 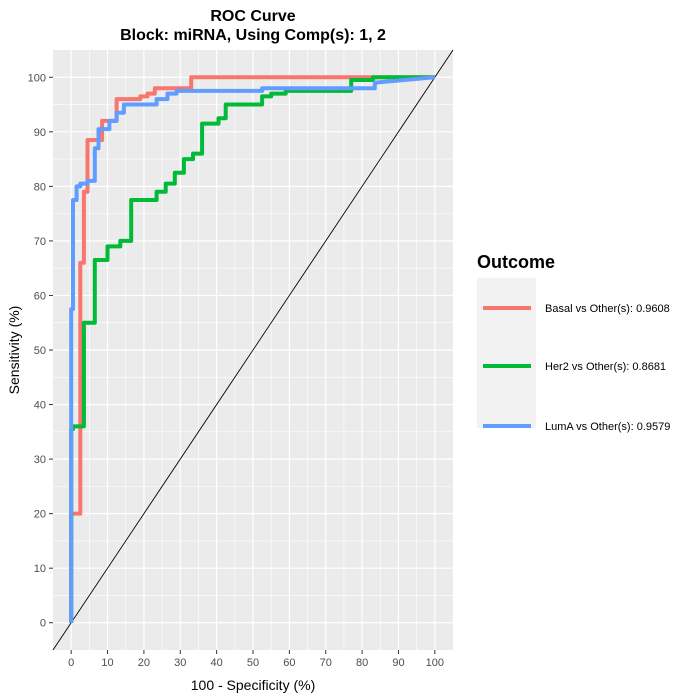 I want to click on legend-key-box, so click(x=506, y=353).